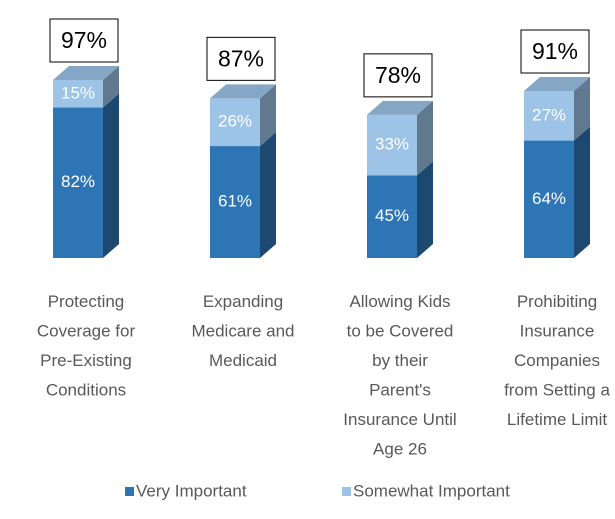 Image resolution: width=615 pixels, height=519 pixels. Describe the element at coordinates (86, 301) in the screenshot. I see `category-line: Protecting` at that location.